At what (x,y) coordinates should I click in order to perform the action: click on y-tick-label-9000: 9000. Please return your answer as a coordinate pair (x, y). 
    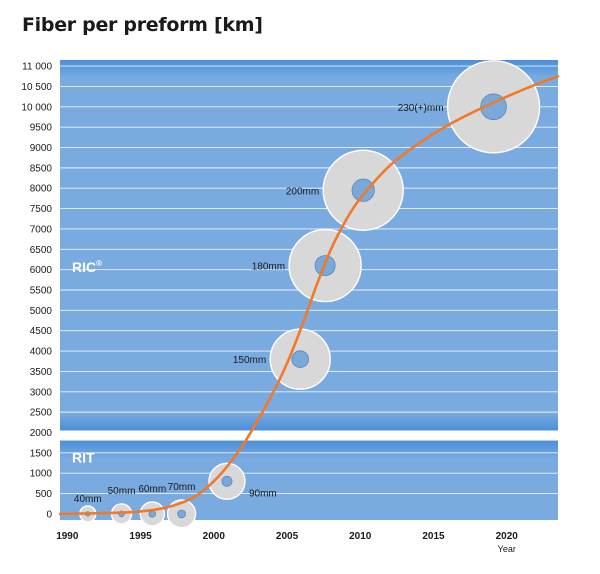
    Looking at the image, I should click on (41, 148).